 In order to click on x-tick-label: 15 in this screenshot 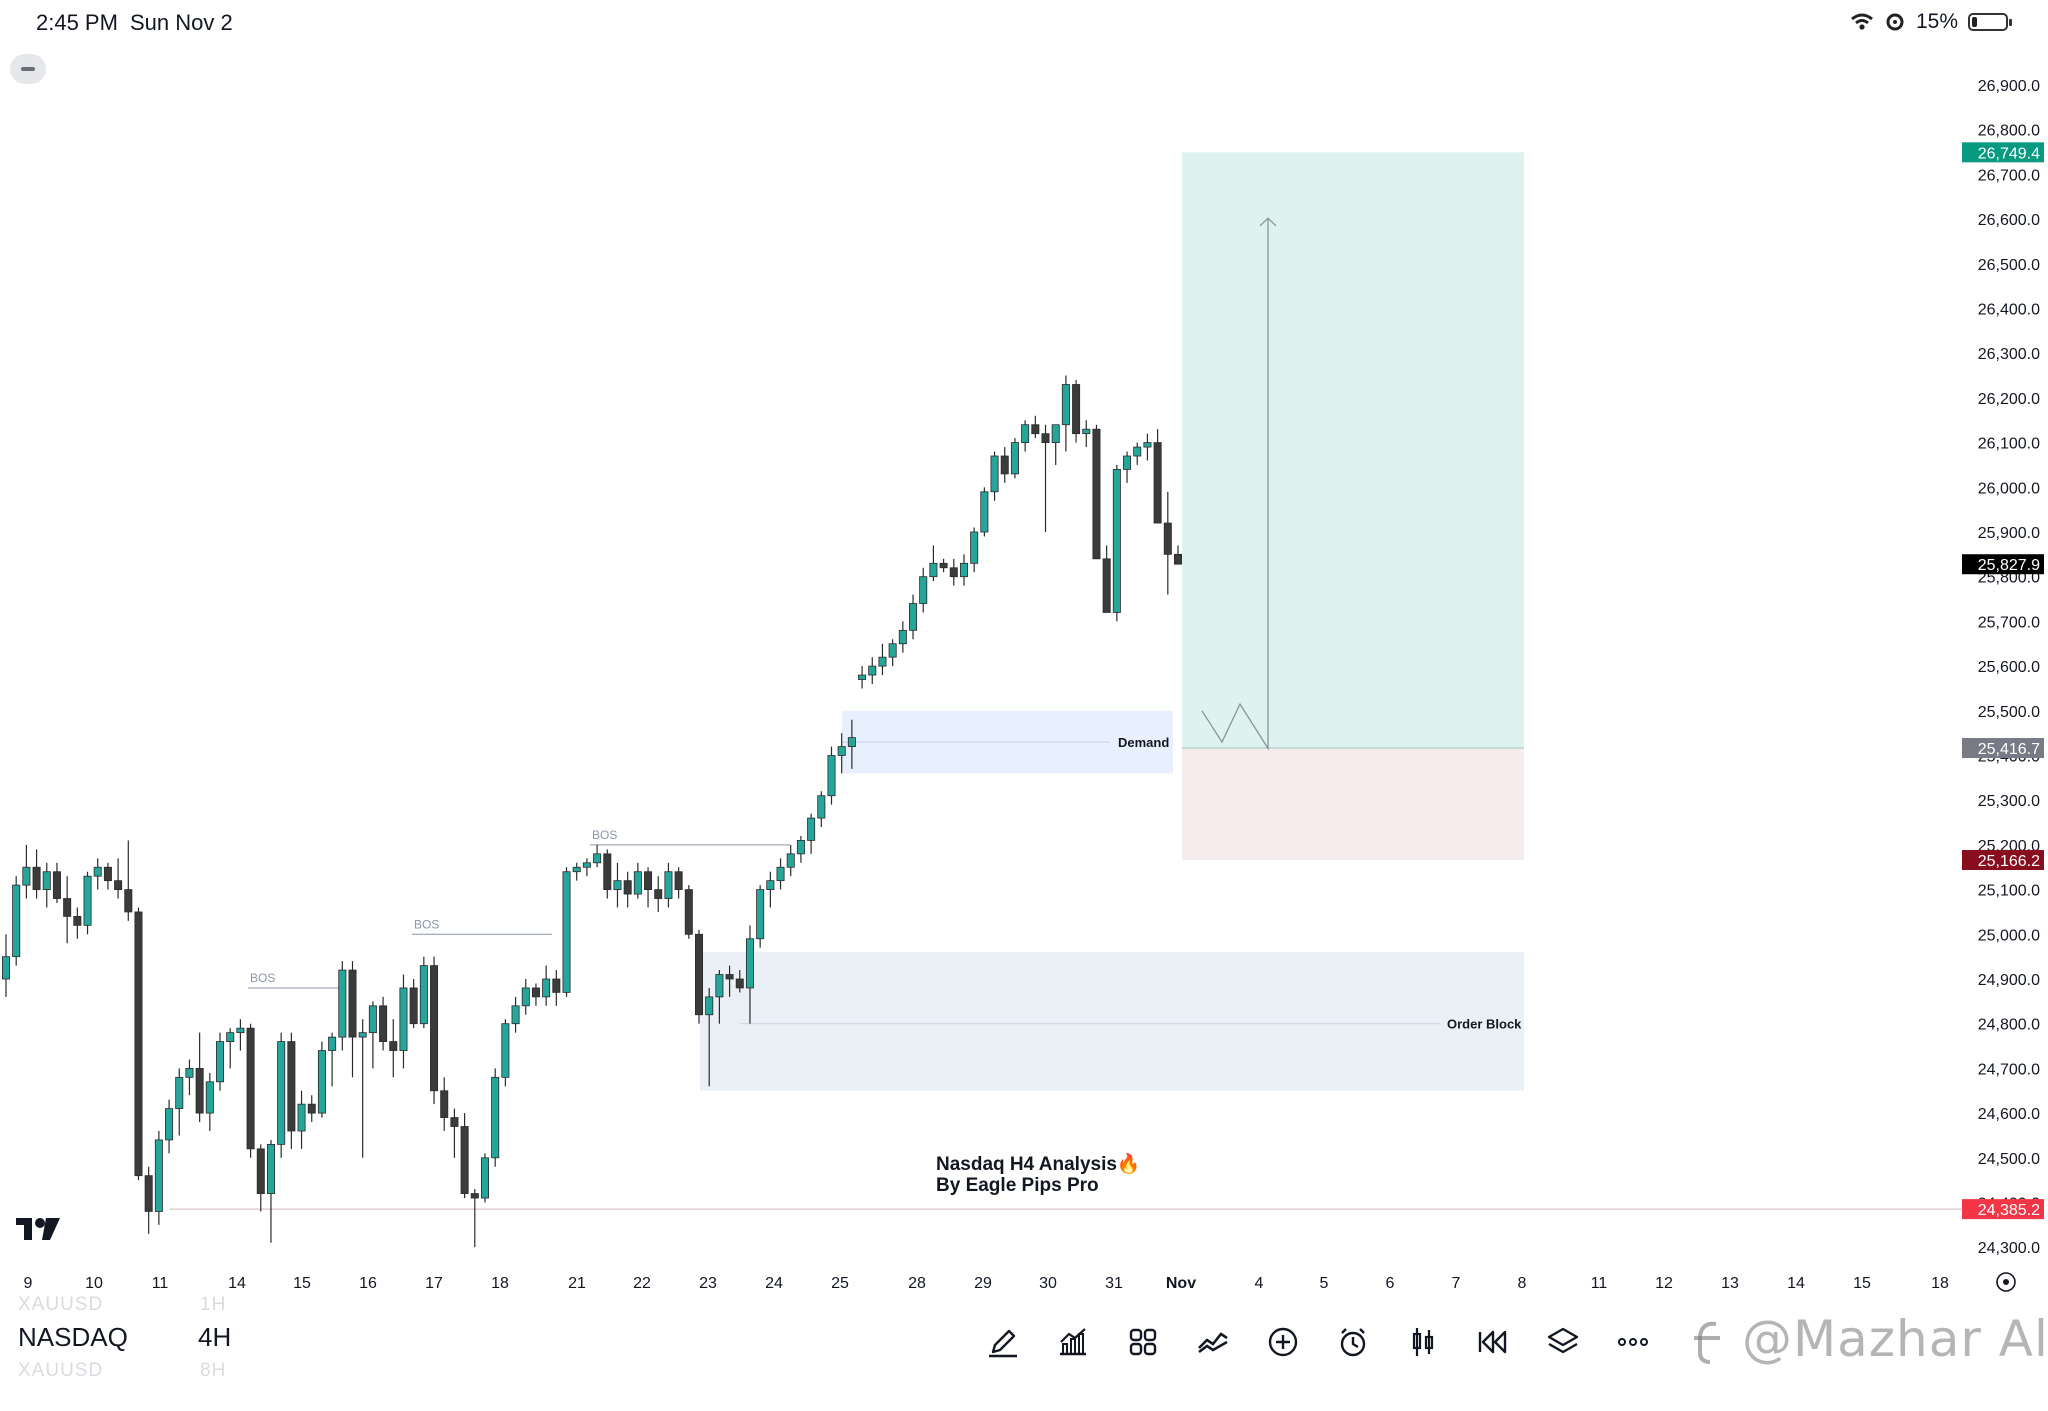, I will do `click(302, 1283)`.